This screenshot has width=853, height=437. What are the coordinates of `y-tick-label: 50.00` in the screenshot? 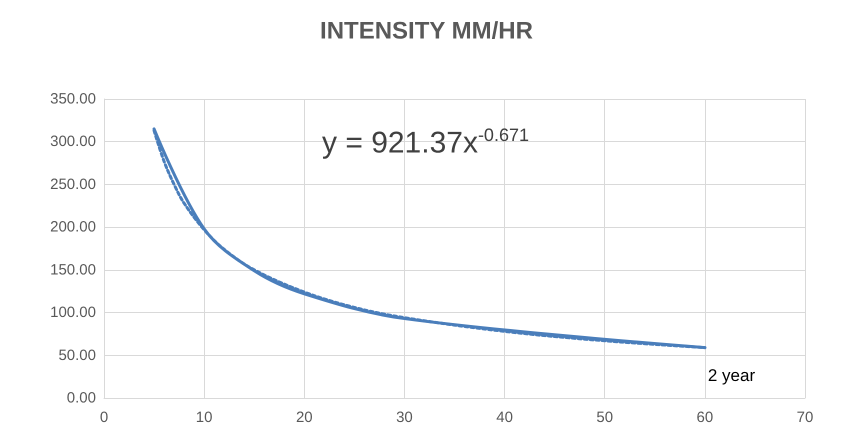 It's located at (77, 355).